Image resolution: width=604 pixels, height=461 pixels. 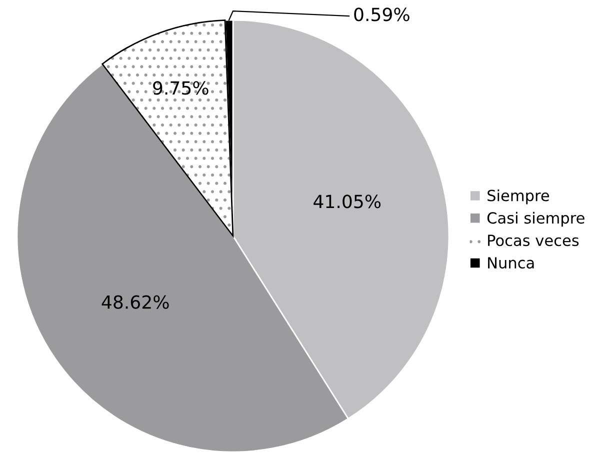 I want to click on data-label: 0.59%, so click(x=382, y=15).